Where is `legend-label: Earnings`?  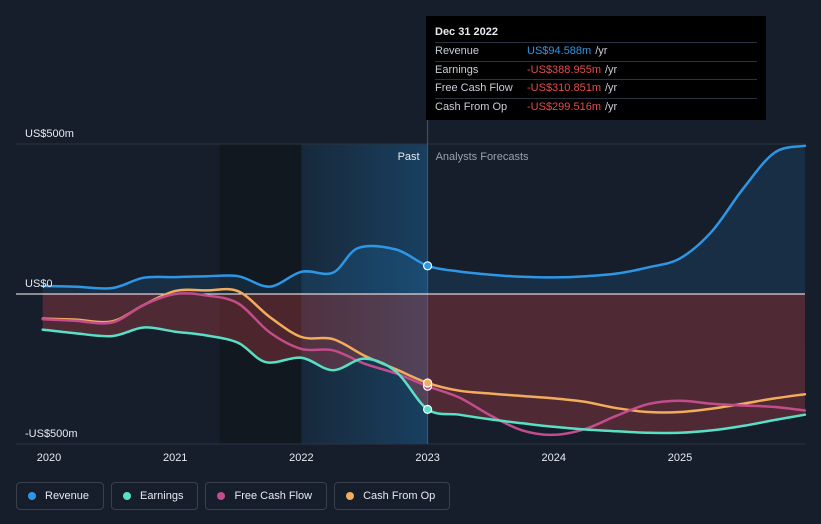
legend-label: Earnings is located at coordinates (162, 496).